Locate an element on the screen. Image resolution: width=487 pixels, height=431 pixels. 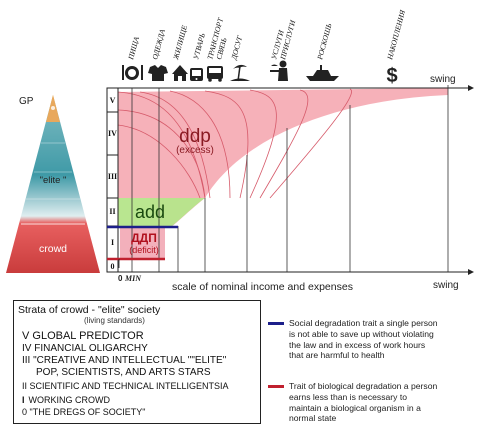
category-label: УТВАРЬ is located at coordinates (199, 45).